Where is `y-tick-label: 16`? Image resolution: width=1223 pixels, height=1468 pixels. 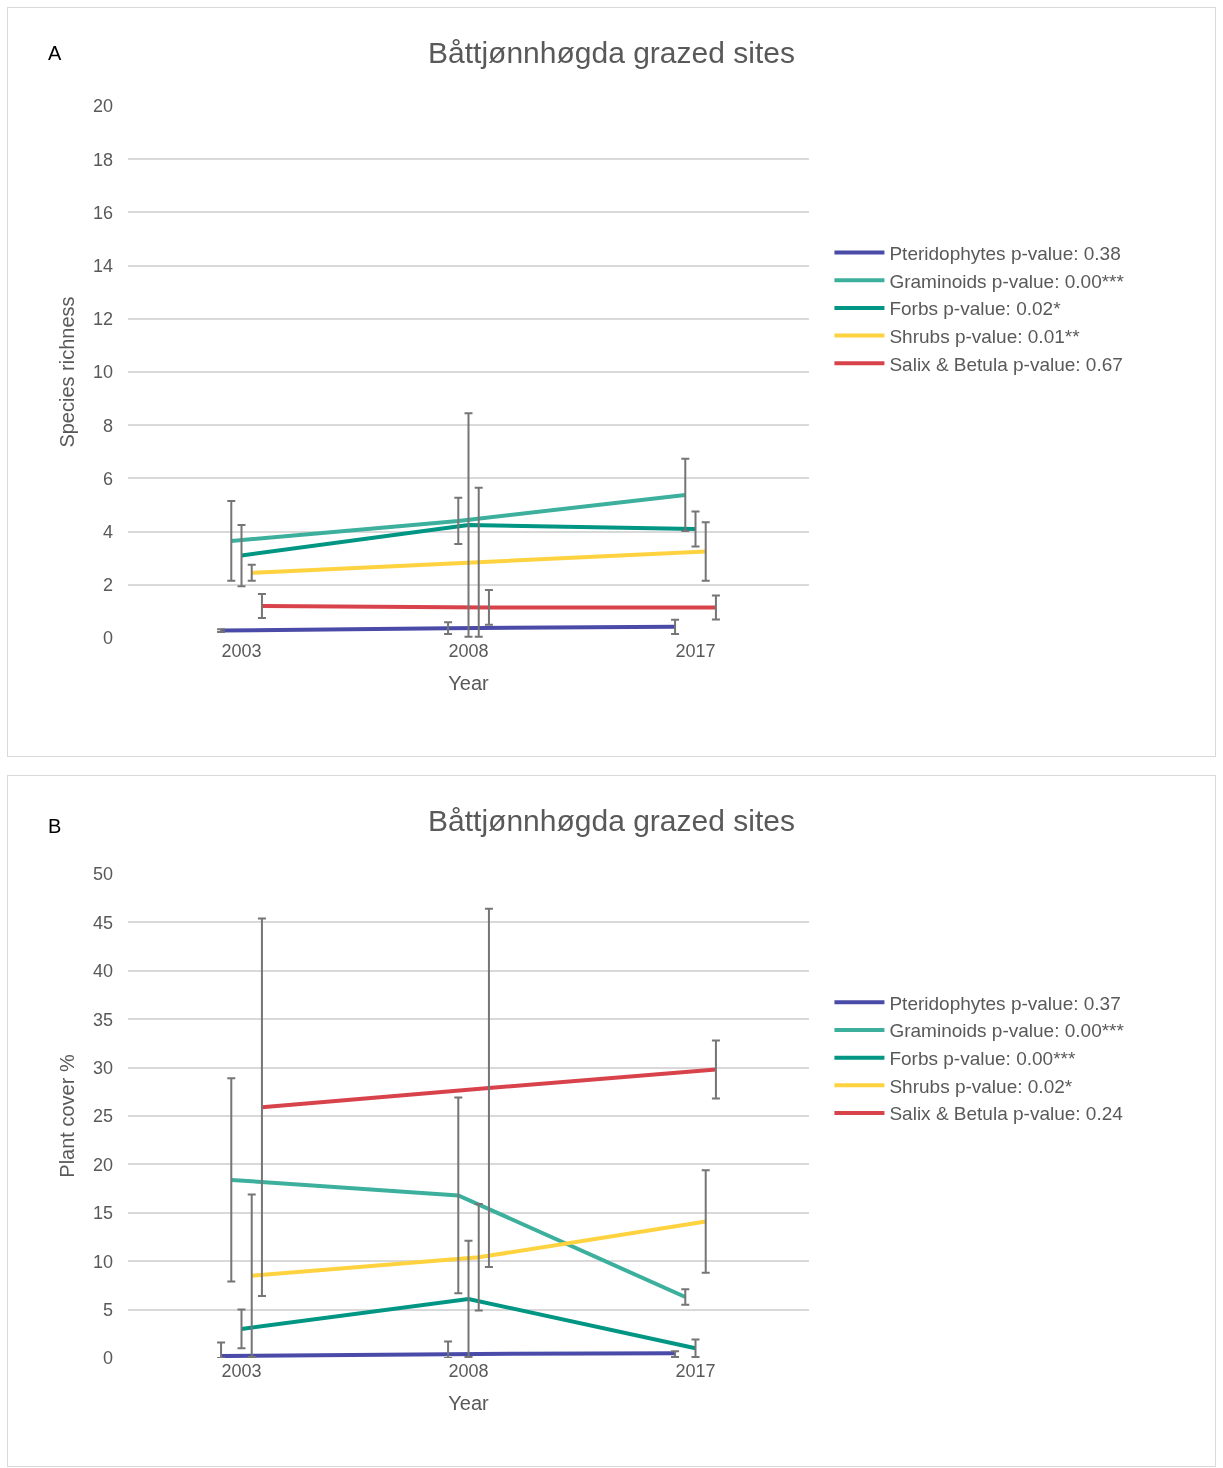
y-tick-label: 16 is located at coordinates (102, 212).